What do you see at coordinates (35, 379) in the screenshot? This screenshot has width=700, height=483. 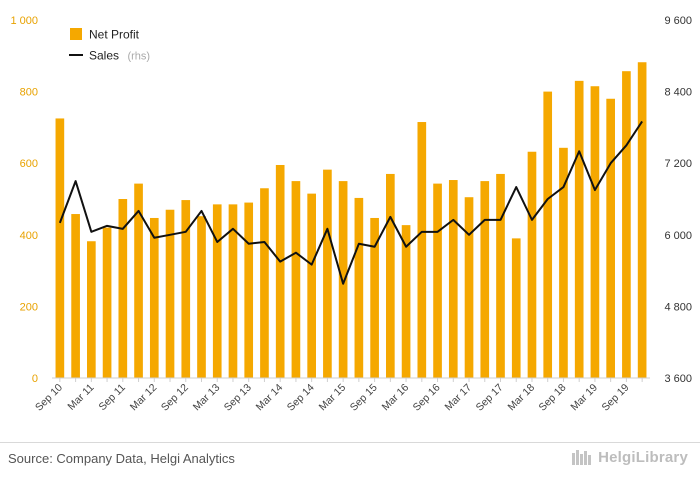 I see `left-axis-tick-label: 0` at bounding box center [35, 379].